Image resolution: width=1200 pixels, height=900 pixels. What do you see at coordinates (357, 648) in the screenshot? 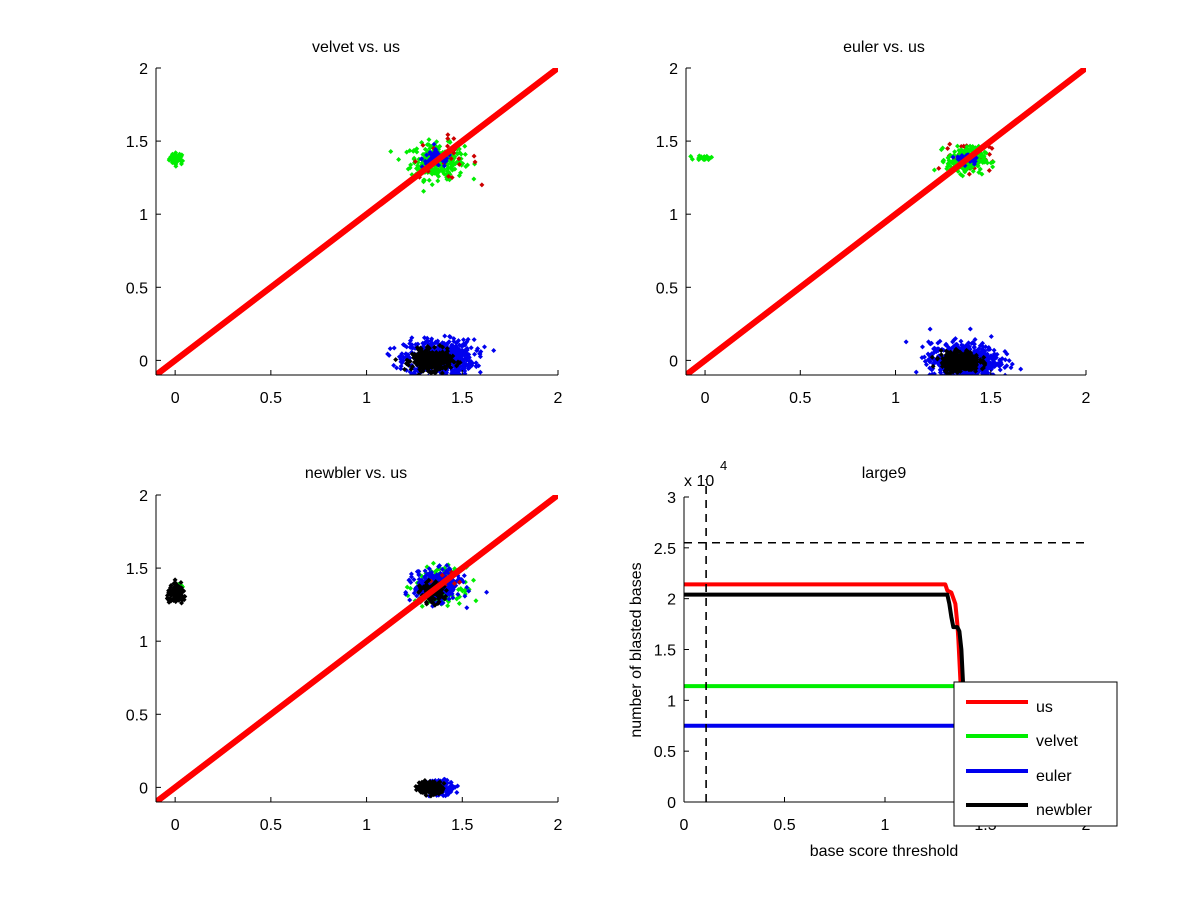
I see `diagonal-line-overlay` at bounding box center [357, 648].